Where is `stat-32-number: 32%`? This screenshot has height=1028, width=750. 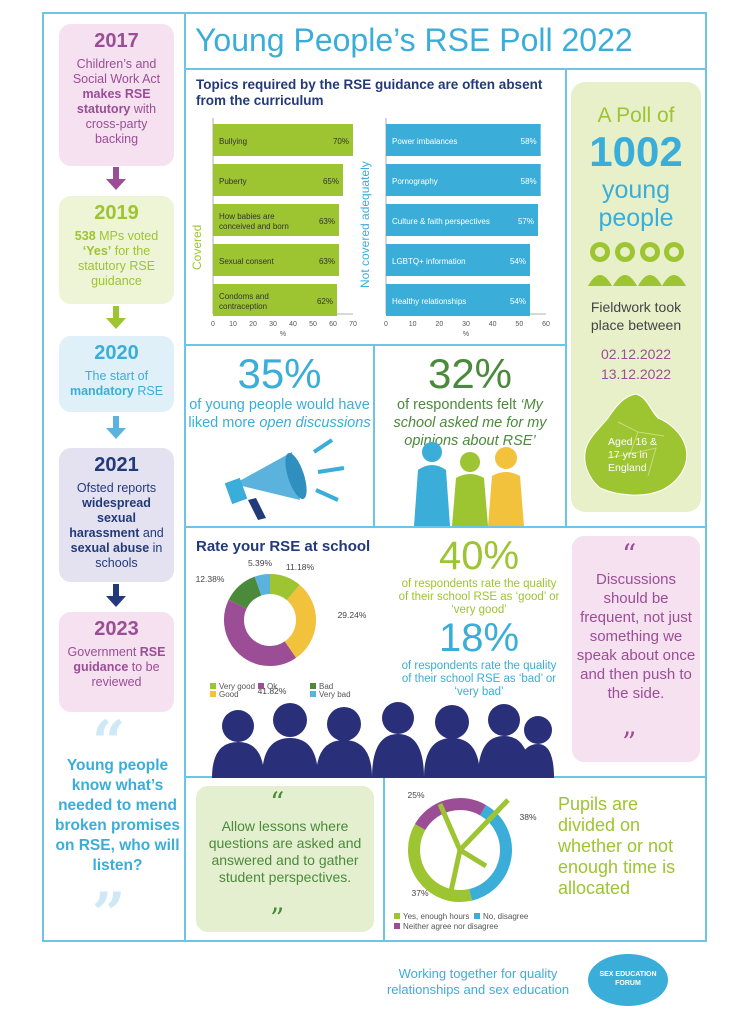
stat-32-number: 32% is located at coordinates (470, 373).